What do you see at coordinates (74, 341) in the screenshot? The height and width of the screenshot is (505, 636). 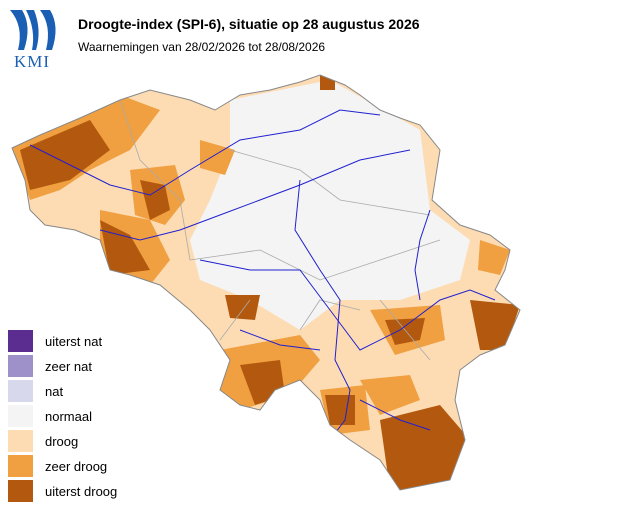 I see `legend-label: uiterst nat` at bounding box center [74, 341].